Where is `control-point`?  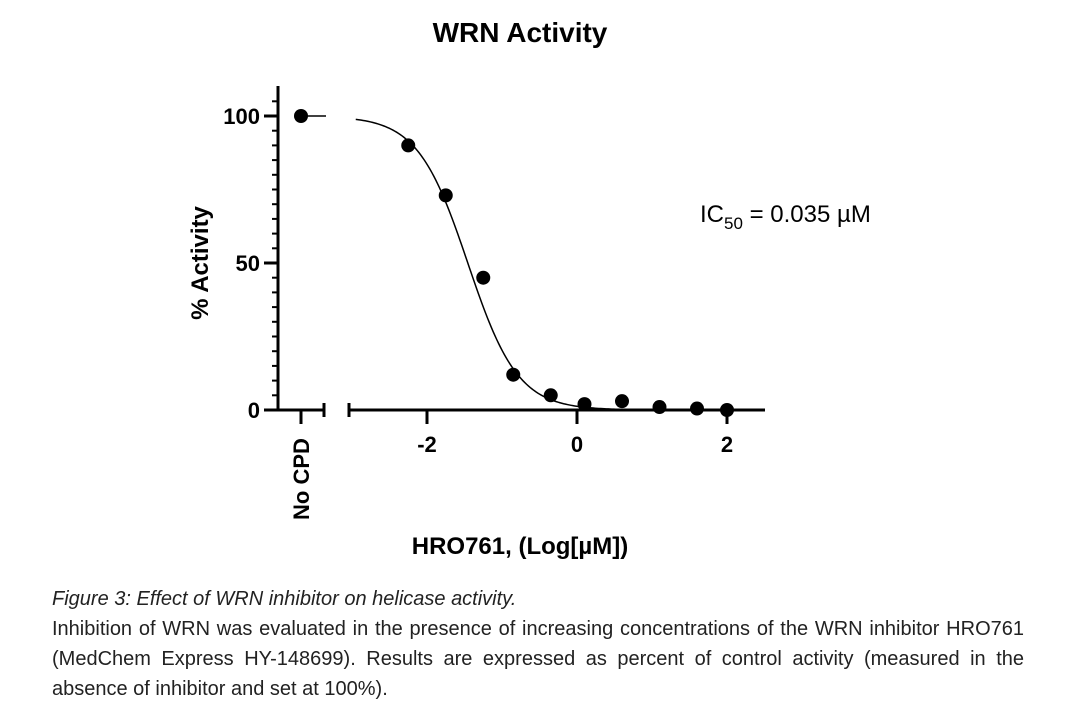 control-point is located at coordinates (301, 116).